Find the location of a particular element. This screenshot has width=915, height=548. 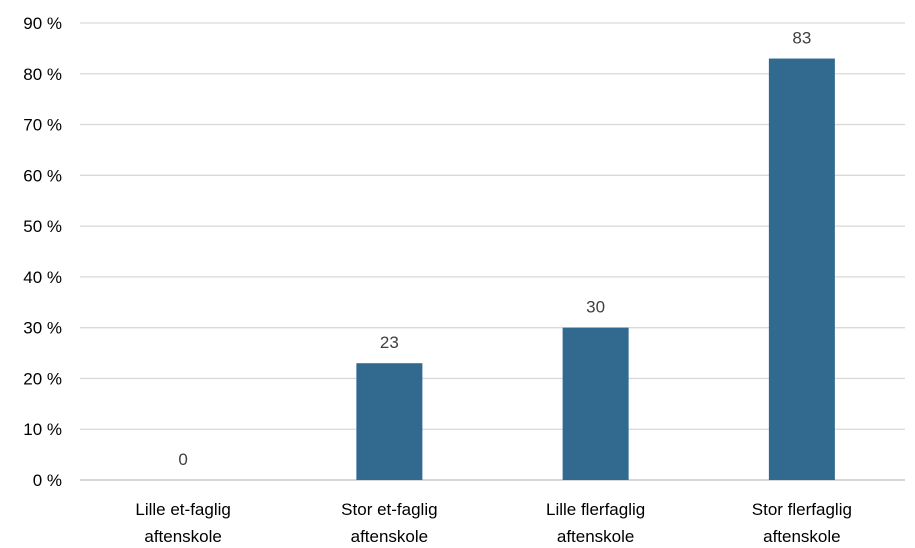

category-label: Stor flerfaglig is located at coordinates (802, 509).